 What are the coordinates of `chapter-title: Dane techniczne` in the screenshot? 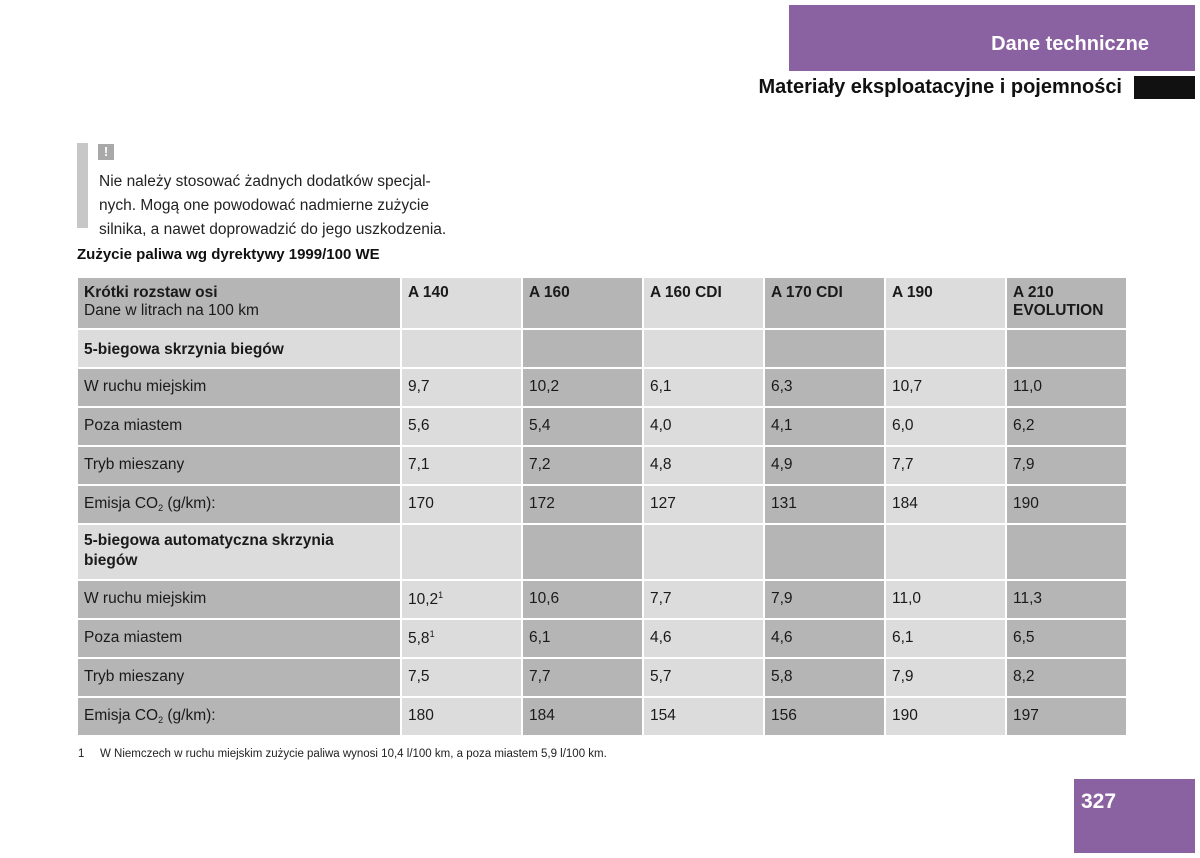 It's located at (1070, 44).